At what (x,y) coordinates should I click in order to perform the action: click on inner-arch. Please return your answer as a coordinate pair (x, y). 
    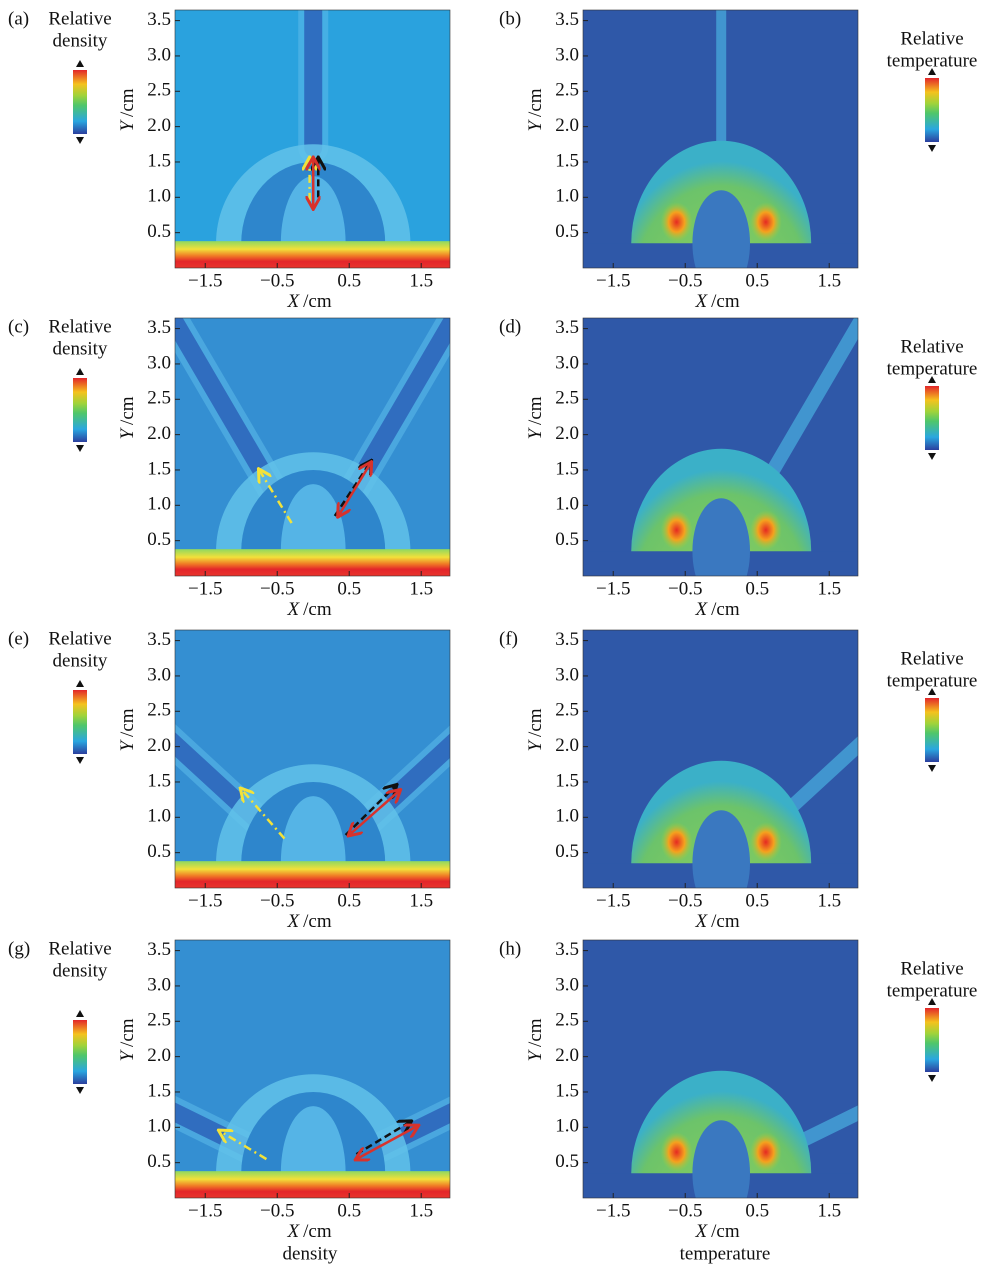
    Looking at the image, I should click on (721, 537).